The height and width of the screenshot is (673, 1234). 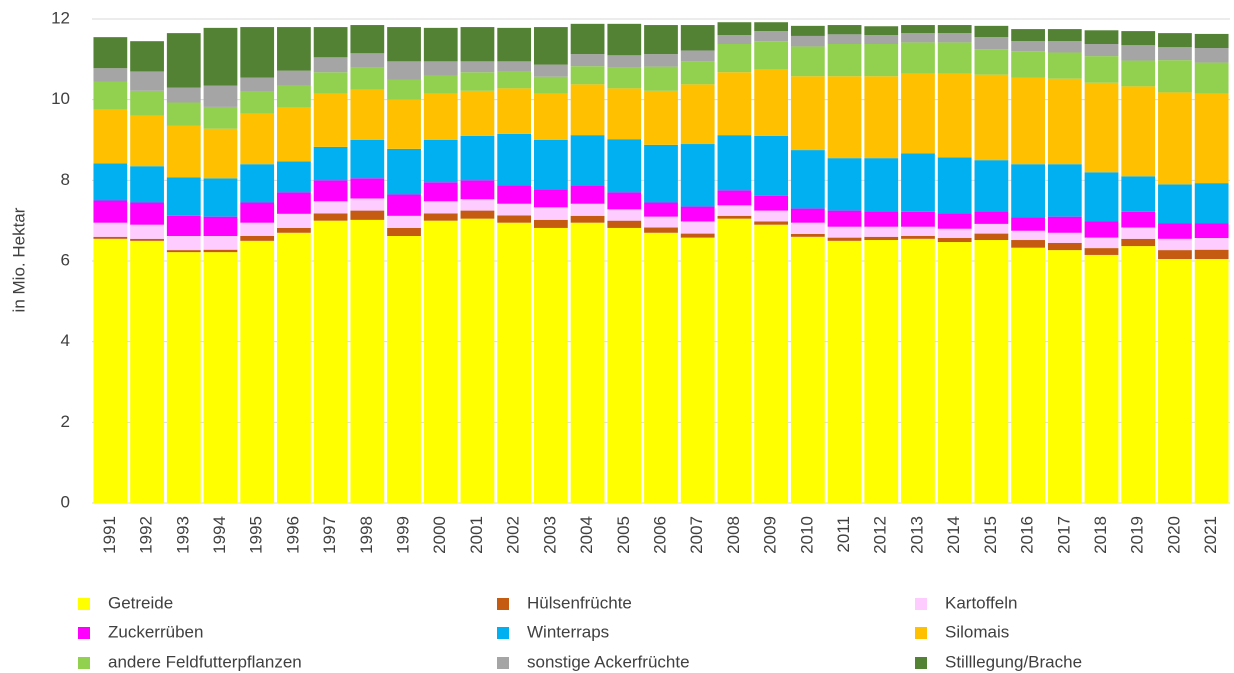 I want to click on legend-label: Zuckerrüben, so click(x=155, y=631).